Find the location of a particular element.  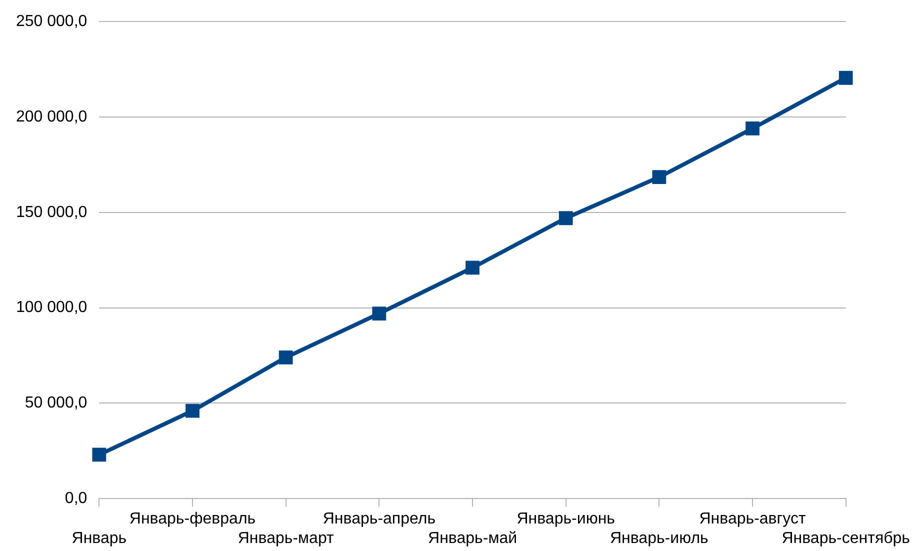

x-tick-label: Январь-июнь is located at coordinates (565, 519).